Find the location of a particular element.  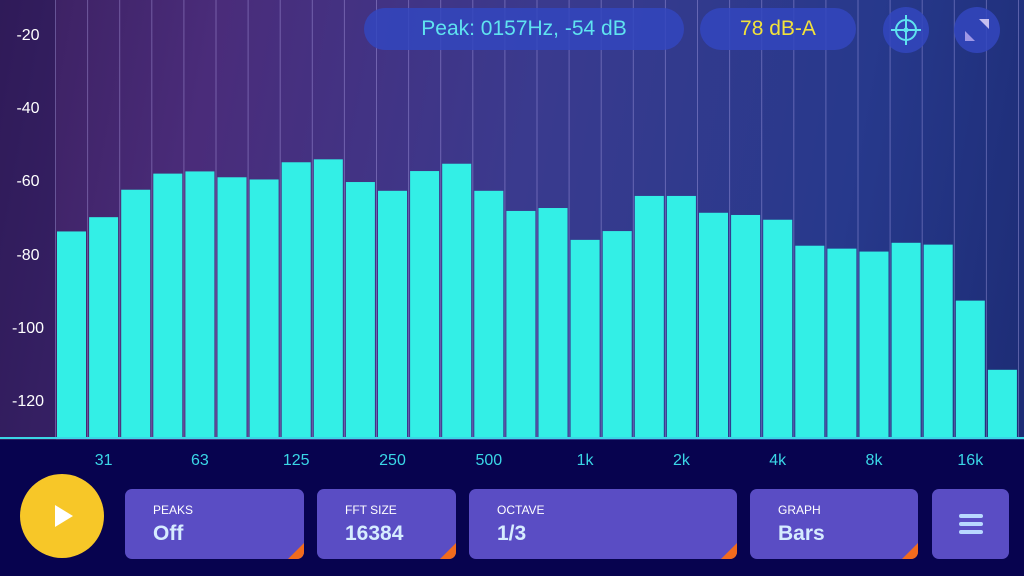

peaks-value: Off is located at coordinates (168, 533).